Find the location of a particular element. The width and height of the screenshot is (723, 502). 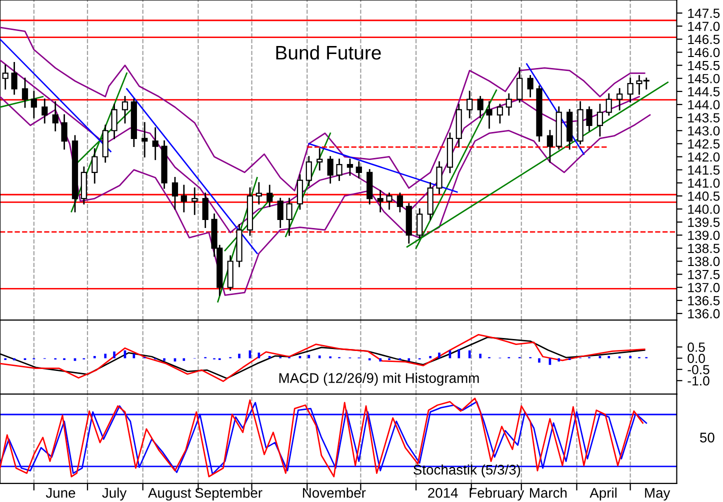

annotation: MACD (12/26/9) mit Histogramm is located at coordinates (379, 379).